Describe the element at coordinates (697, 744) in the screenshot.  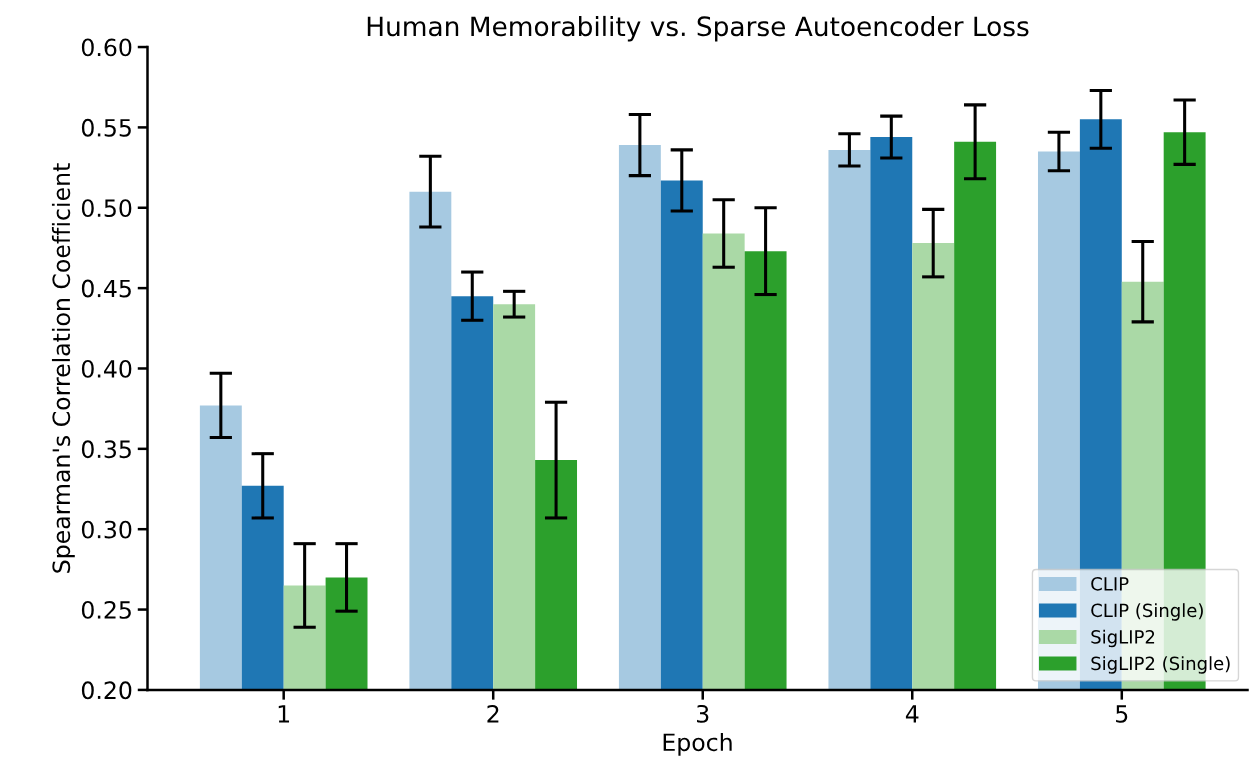
I see `x-axis-title: Epoch` at that location.